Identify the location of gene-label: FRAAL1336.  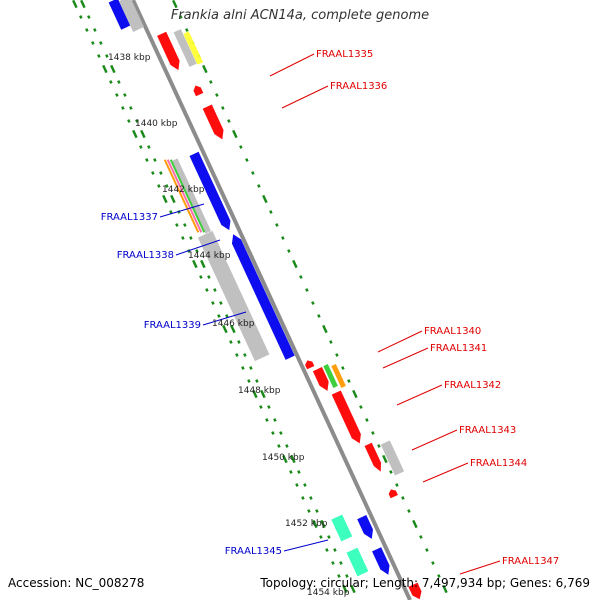
(358, 86).